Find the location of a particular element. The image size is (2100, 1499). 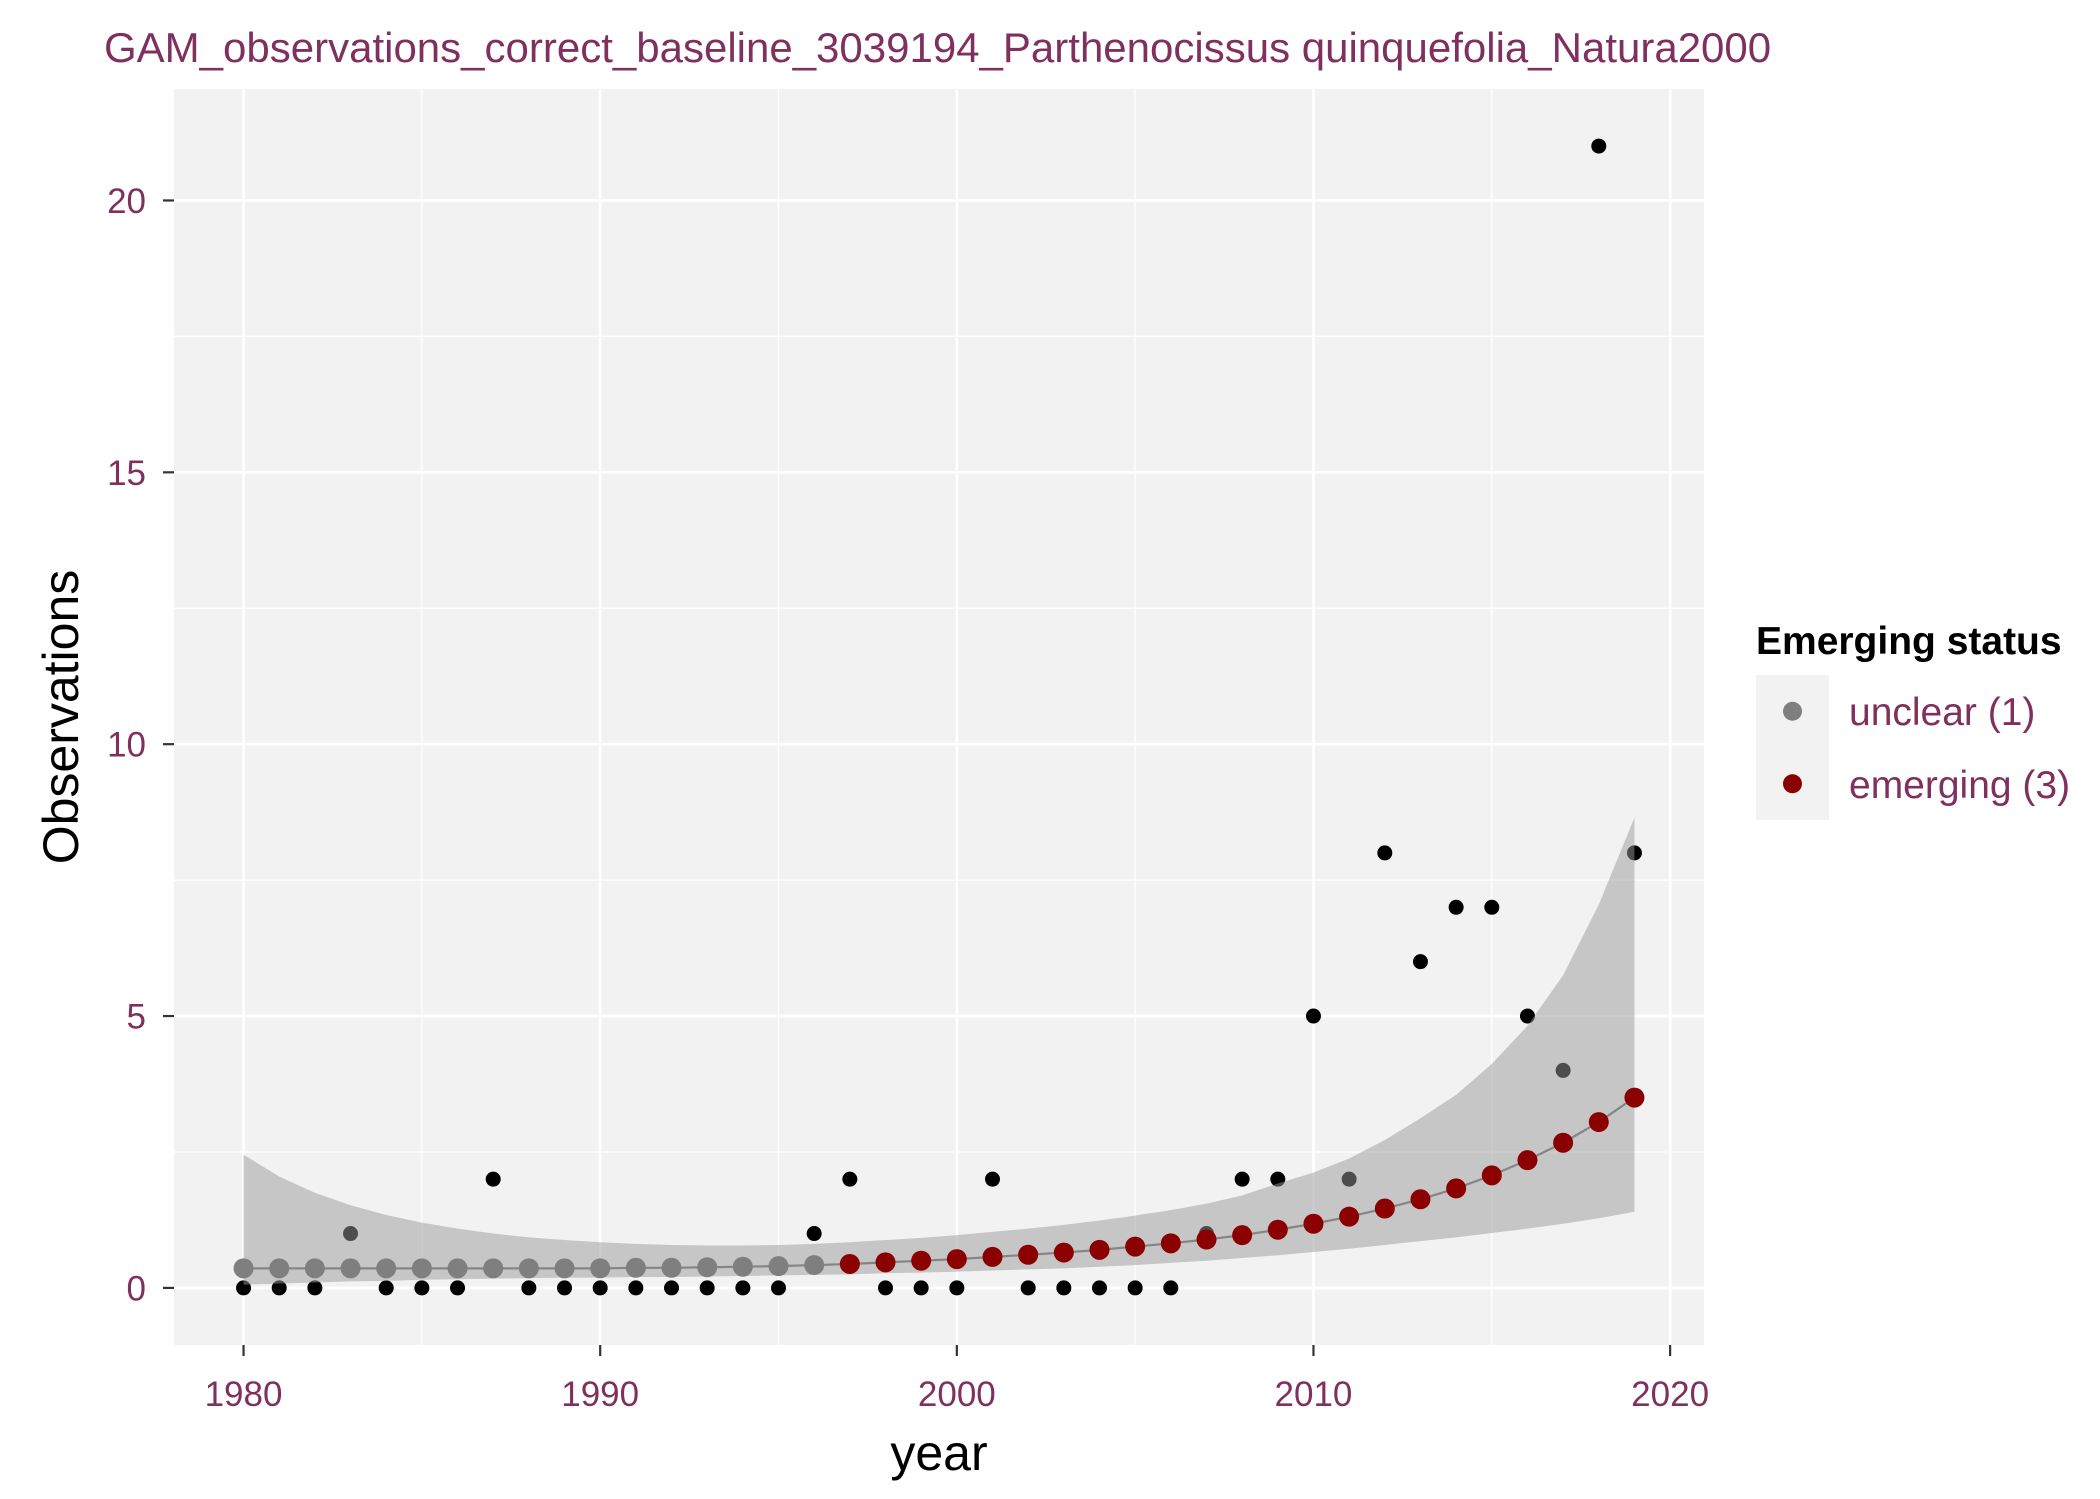

y-tick-label: 10 is located at coordinates (126, 745).